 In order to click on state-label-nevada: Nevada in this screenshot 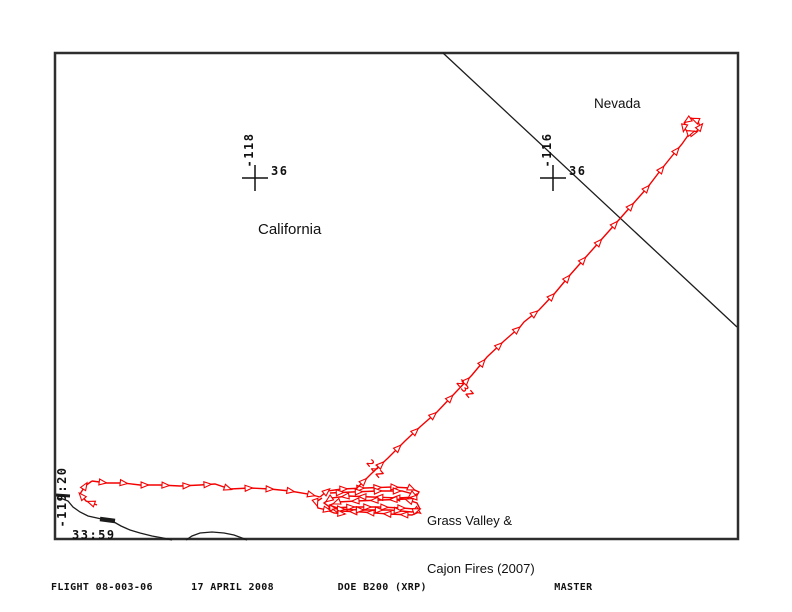, I will do `click(617, 103)`.